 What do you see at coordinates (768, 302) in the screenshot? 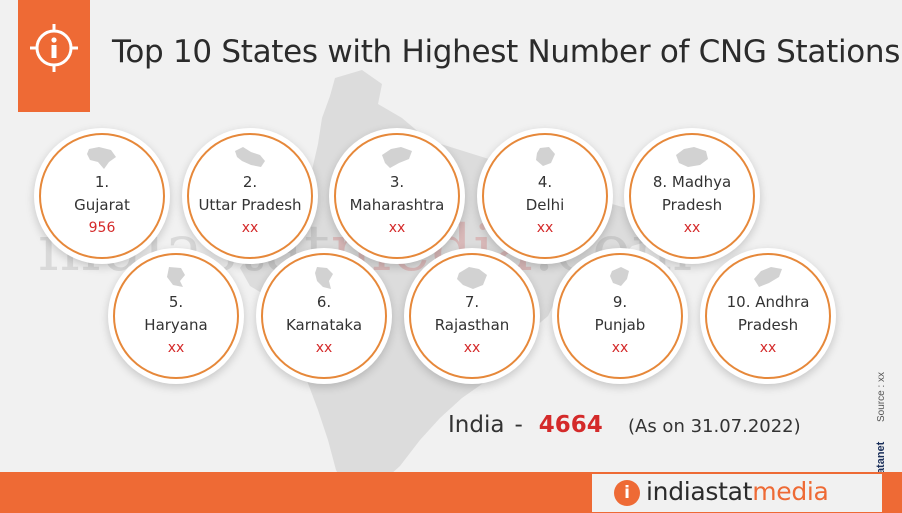
I see `state-rank: 10. Andhra` at bounding box center [768, 302].